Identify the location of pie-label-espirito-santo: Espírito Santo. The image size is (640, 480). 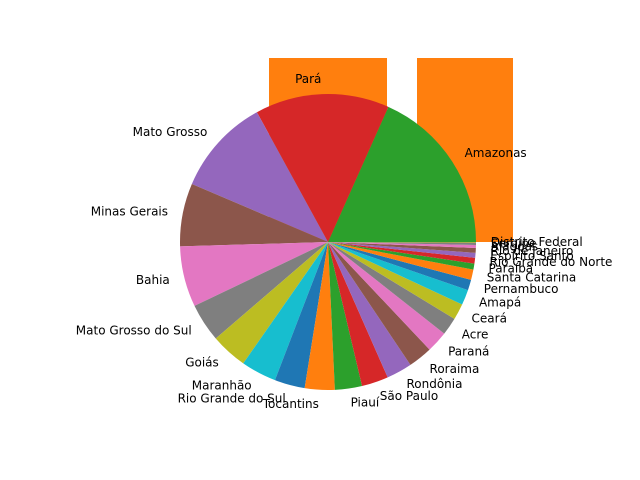
(532, 256).